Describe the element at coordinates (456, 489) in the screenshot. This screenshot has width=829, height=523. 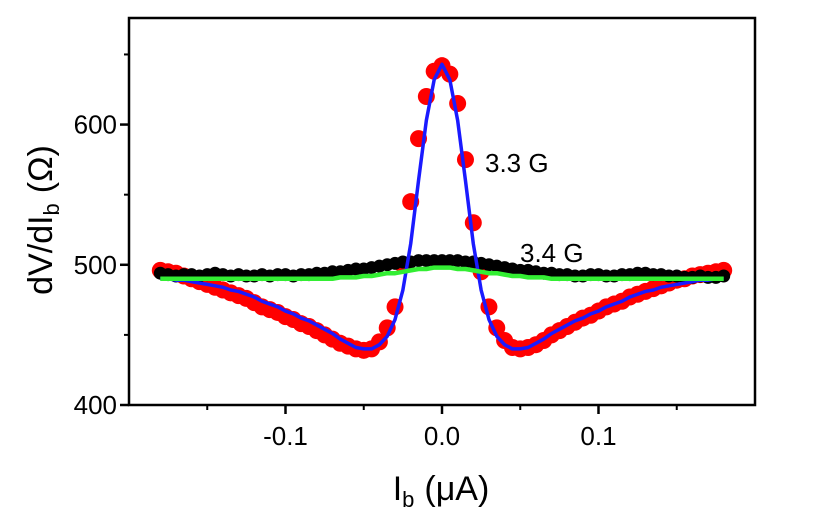
I see `x-label-unit: (μA)` at that location.